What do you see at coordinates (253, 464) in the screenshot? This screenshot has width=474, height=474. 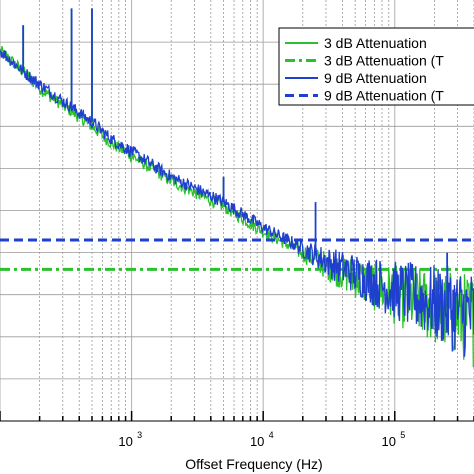 I see `x-axis-title: Offset Frequency (Hz)` at bounding box center [253, 464].